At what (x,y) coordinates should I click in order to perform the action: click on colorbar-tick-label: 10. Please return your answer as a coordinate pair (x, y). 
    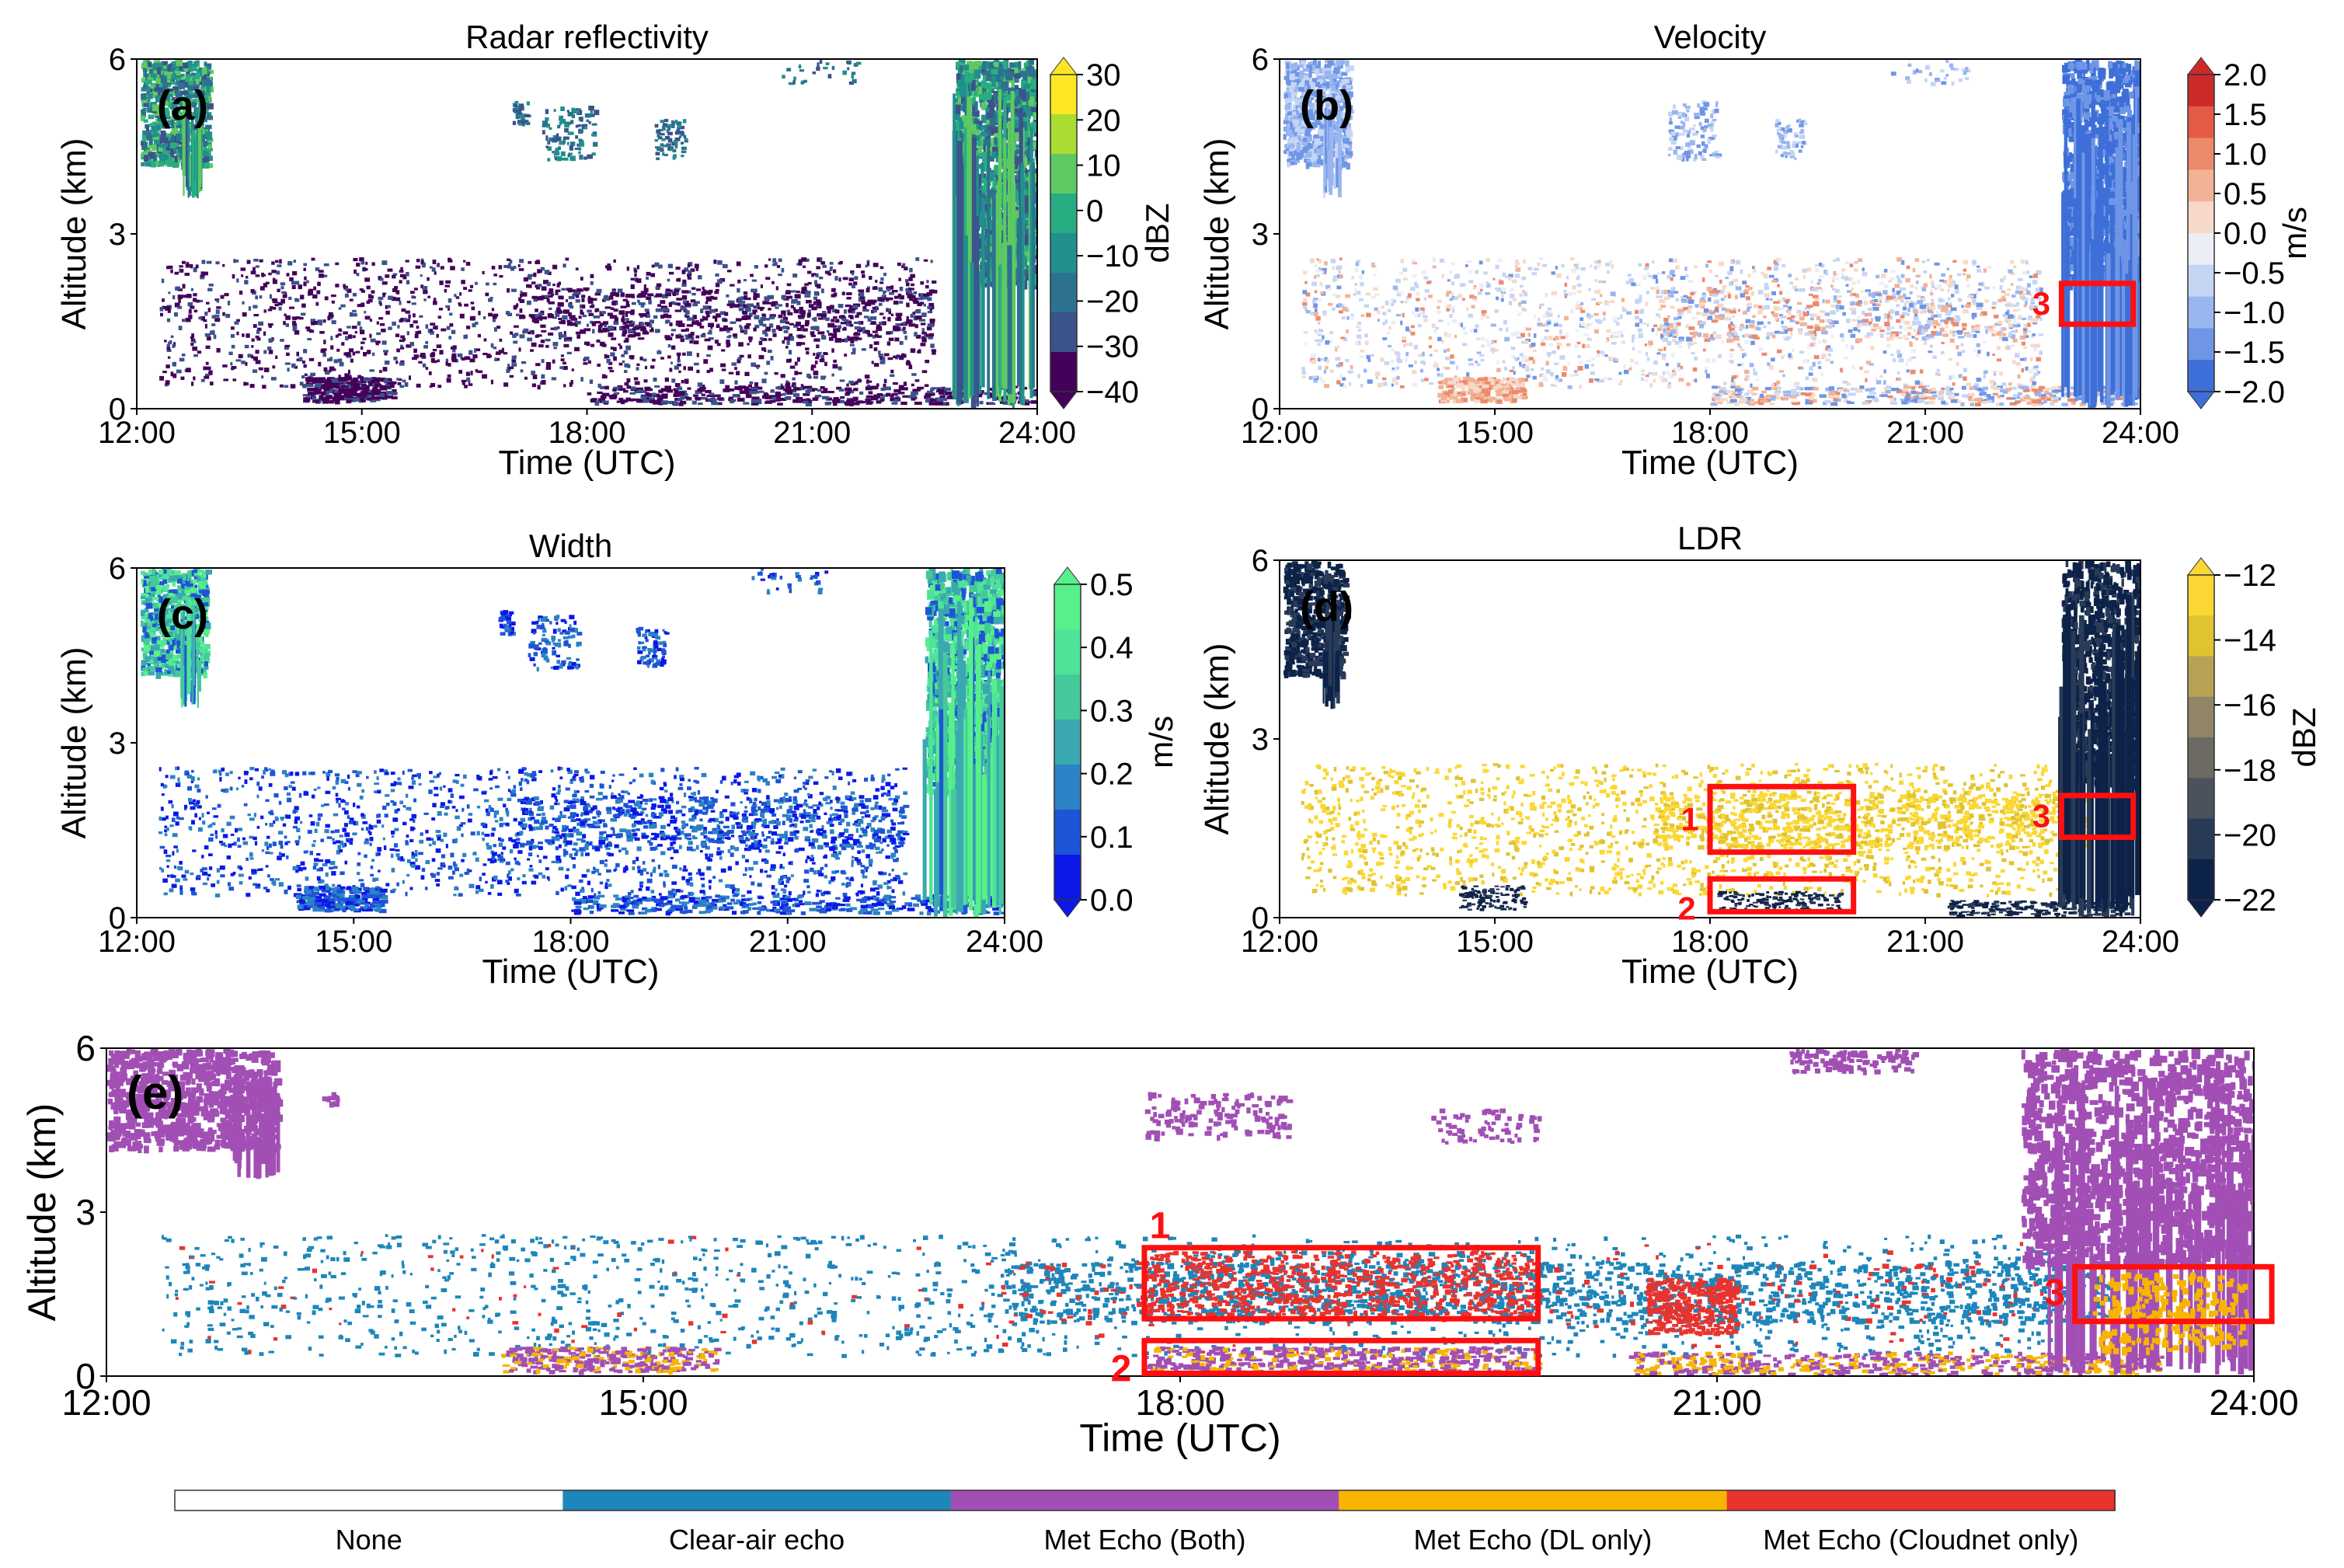
    Looking at the image, I should click on (1103, 166).